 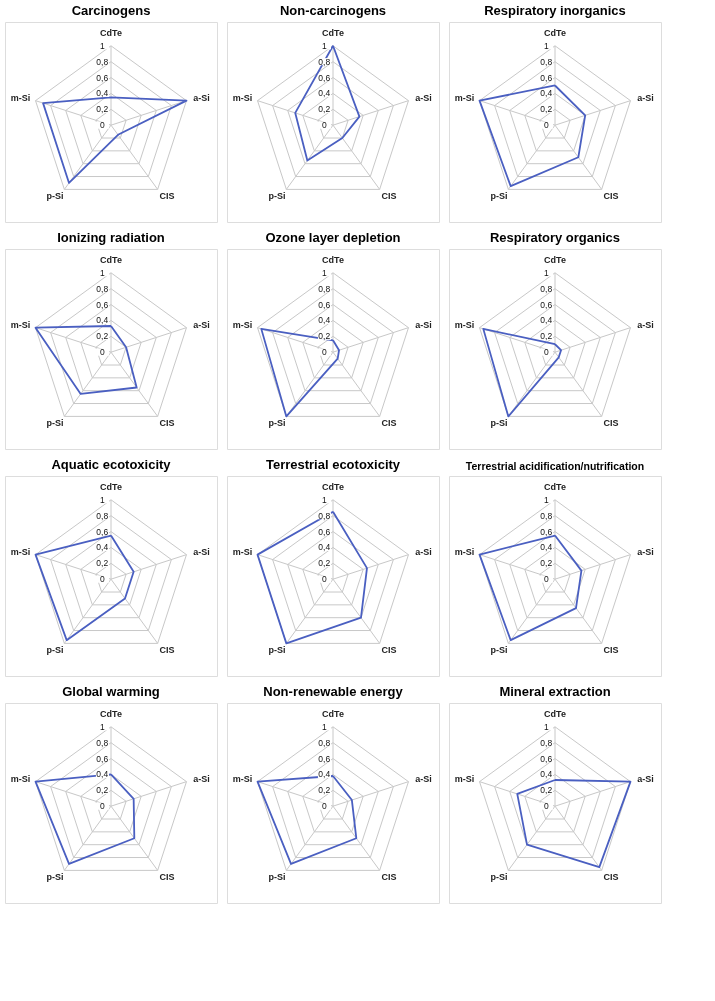 I want to click on chart-title: Respiratory inorganics, so click(x=555, y=10).